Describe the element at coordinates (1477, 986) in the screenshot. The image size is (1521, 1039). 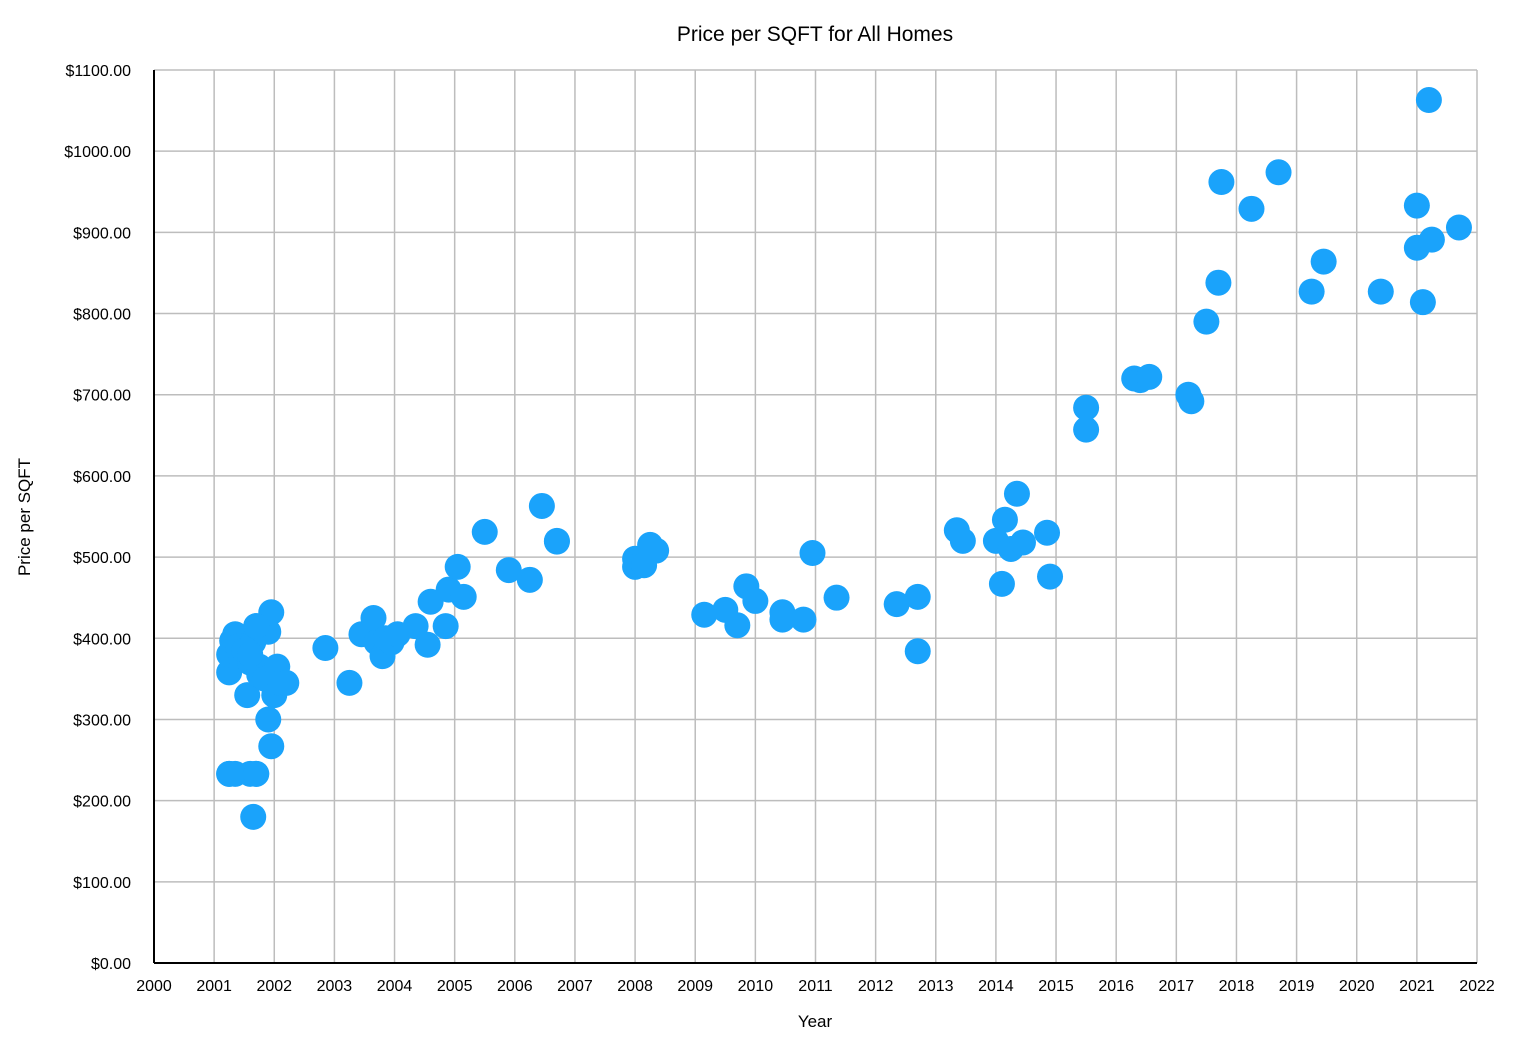
I see `x-tick-label: 2022` at that location.